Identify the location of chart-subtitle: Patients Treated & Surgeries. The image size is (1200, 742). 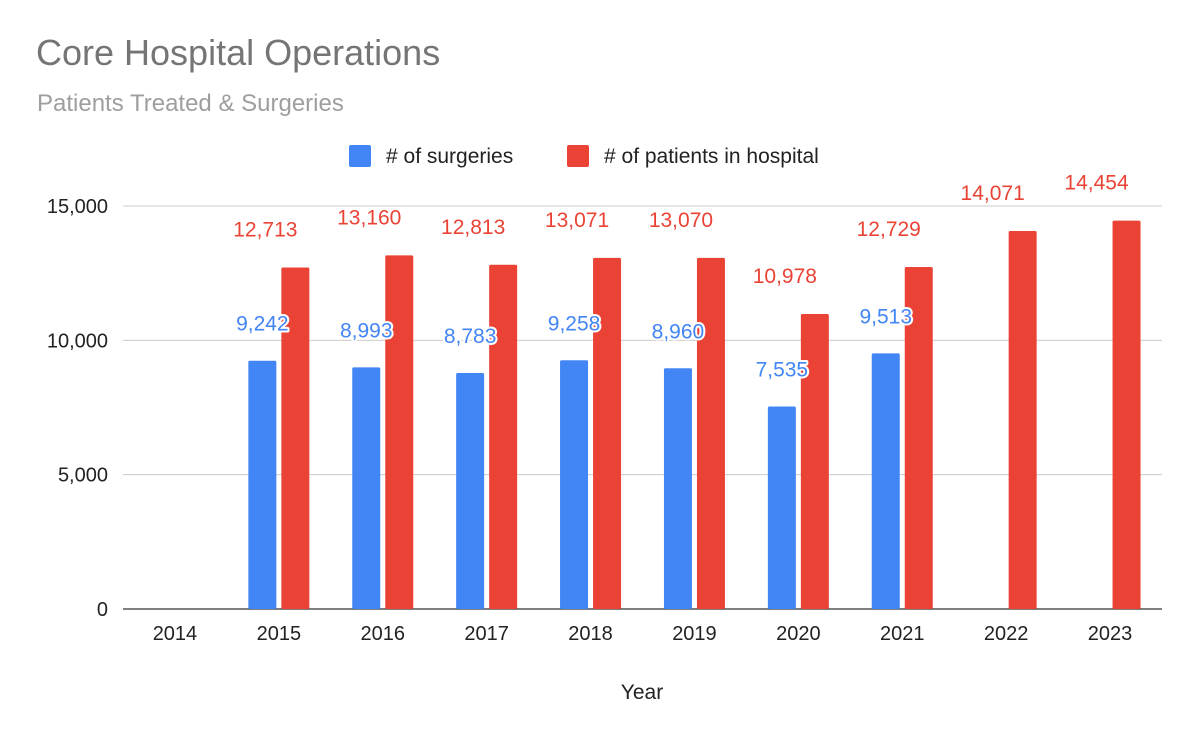
(190, 103).